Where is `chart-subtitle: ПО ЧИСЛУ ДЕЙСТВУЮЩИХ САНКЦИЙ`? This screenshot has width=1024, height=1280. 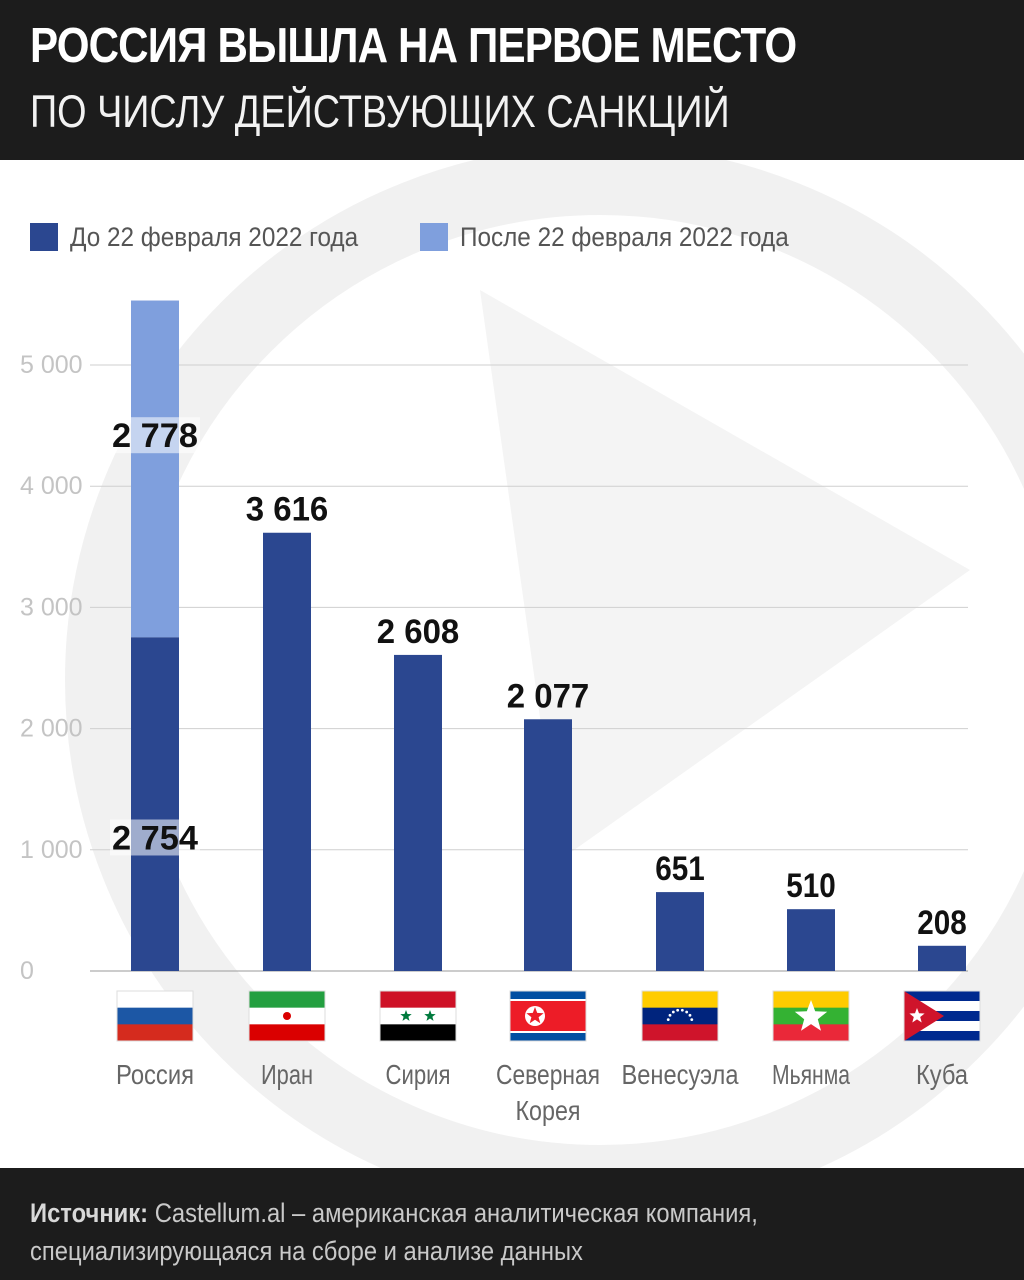
chart-subtitle: ПО ЧИСЛУ ДЕЙСТВУЮЩИХ САНКЦИЙ is located at coordinates (380, 111).